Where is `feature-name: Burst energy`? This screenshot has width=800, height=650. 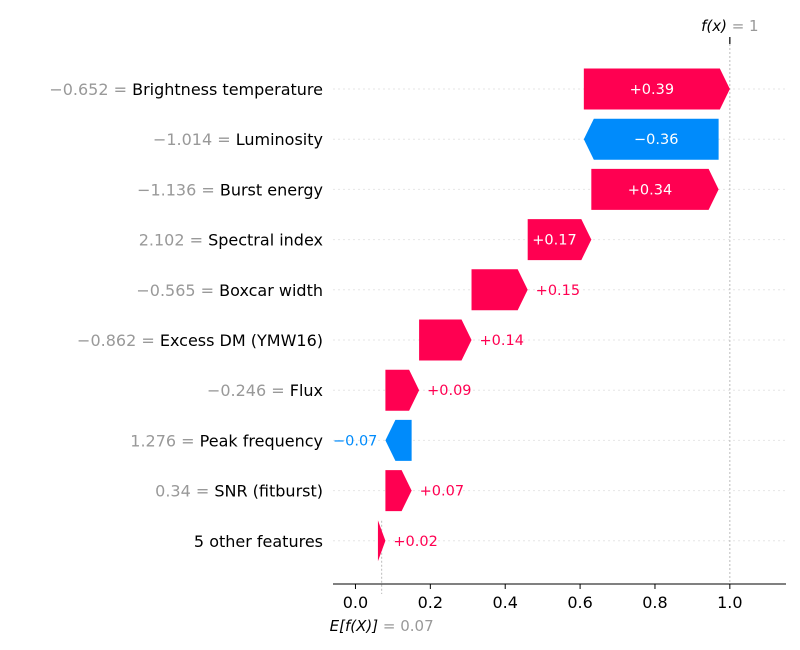
feature-name: Burst energy is located at coordinates (271, 189).